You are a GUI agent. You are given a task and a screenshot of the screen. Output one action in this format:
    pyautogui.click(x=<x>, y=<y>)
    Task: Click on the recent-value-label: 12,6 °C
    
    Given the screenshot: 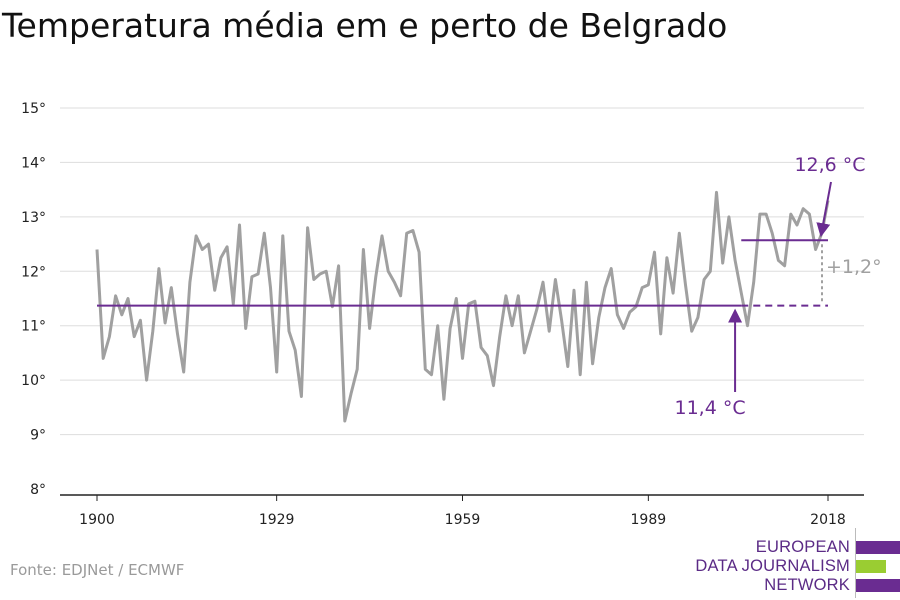 What is the action you would take?
    pyautogui.click(x=829, y=165)
    